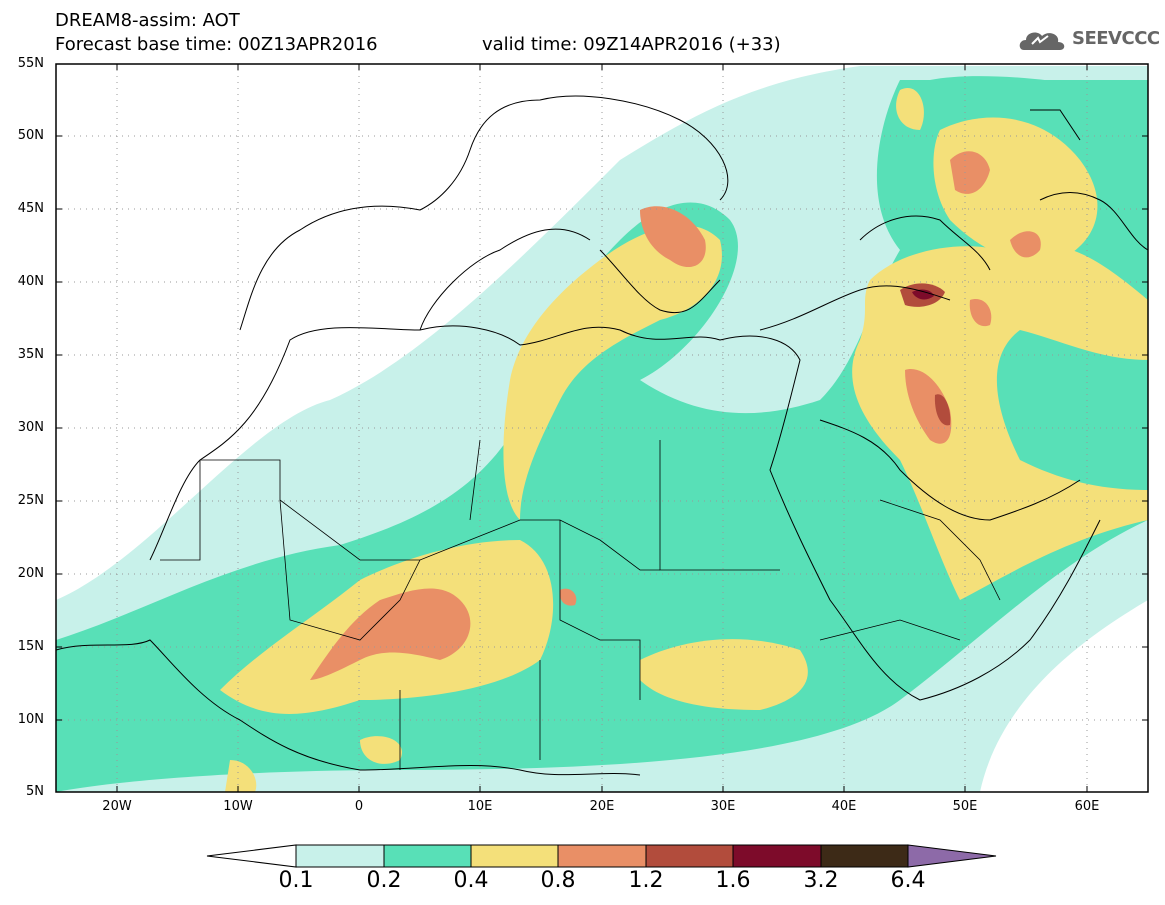 The height and width of the screenshot is (905, 1165). What do you see at coordinates (1087, 806) in the screenshot?
I see `lon-label: 60E` at bounding box center [1087, 806].